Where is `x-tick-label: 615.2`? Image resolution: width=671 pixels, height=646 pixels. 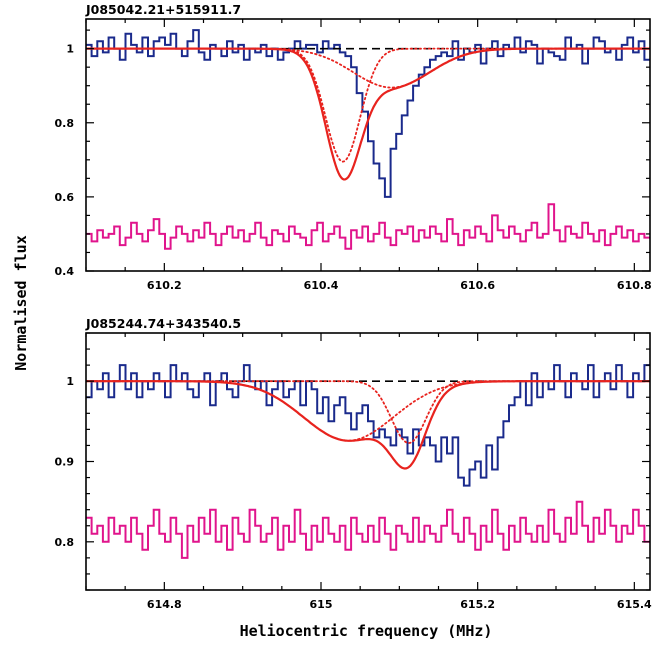
x-tick-label: 615.2 is located at coordinates (477, 604).